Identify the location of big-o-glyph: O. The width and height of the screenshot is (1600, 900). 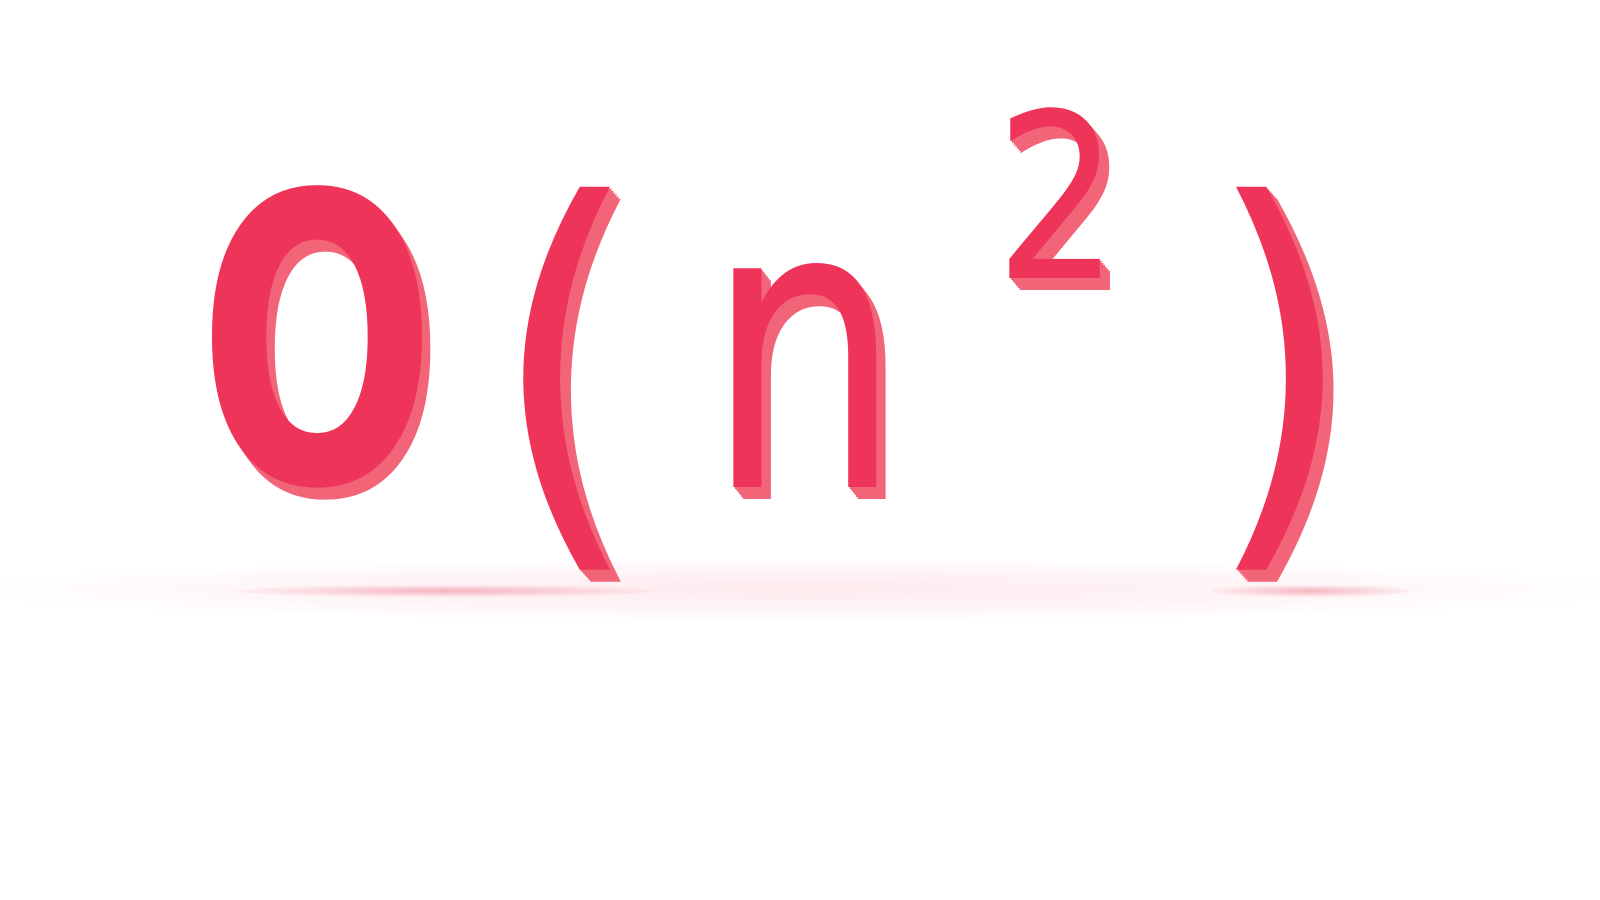
(317, 344).